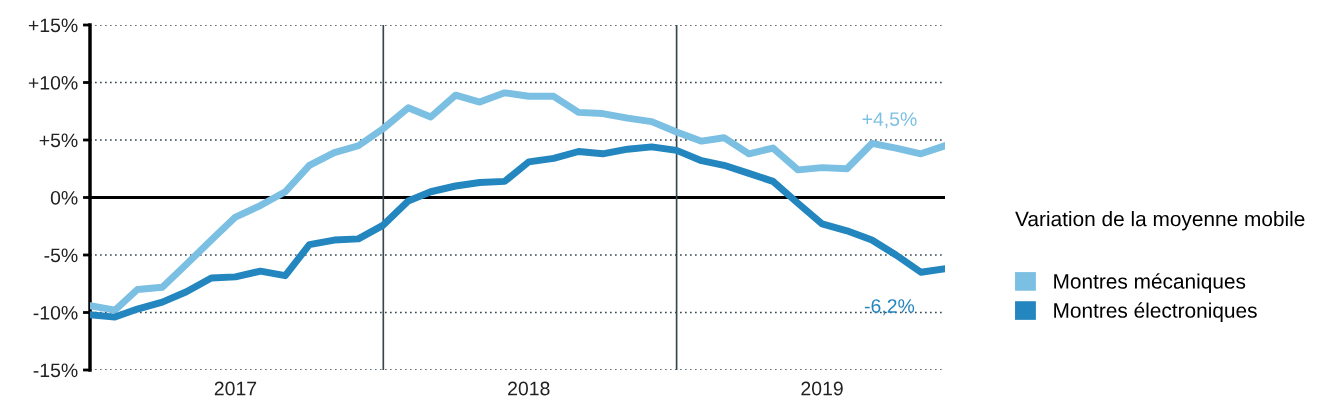 This screenshot has height=412, width=1337. I want to click on legend-label: Montres mécaniques, so click(1150, 283).